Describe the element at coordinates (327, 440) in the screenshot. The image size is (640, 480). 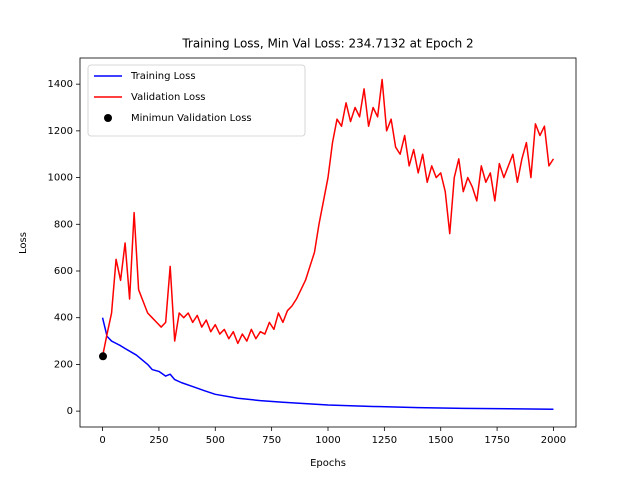
I see `x-tick-label: 1000` at that location.